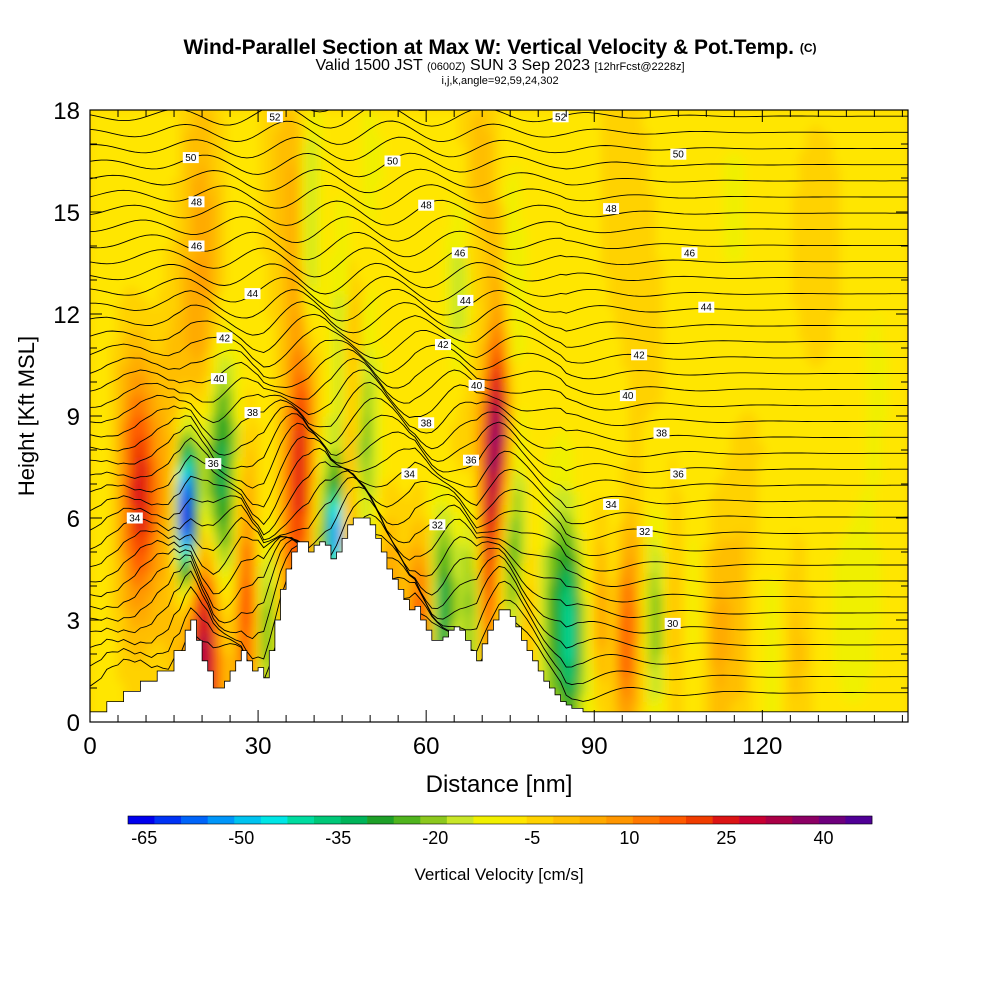 This screenshot has height=1000, width=1000. What do you see at coordinates (532, 838) in the screenshot?
I see `colorbar-tick-label: -5` at bounding box center [532, 838].